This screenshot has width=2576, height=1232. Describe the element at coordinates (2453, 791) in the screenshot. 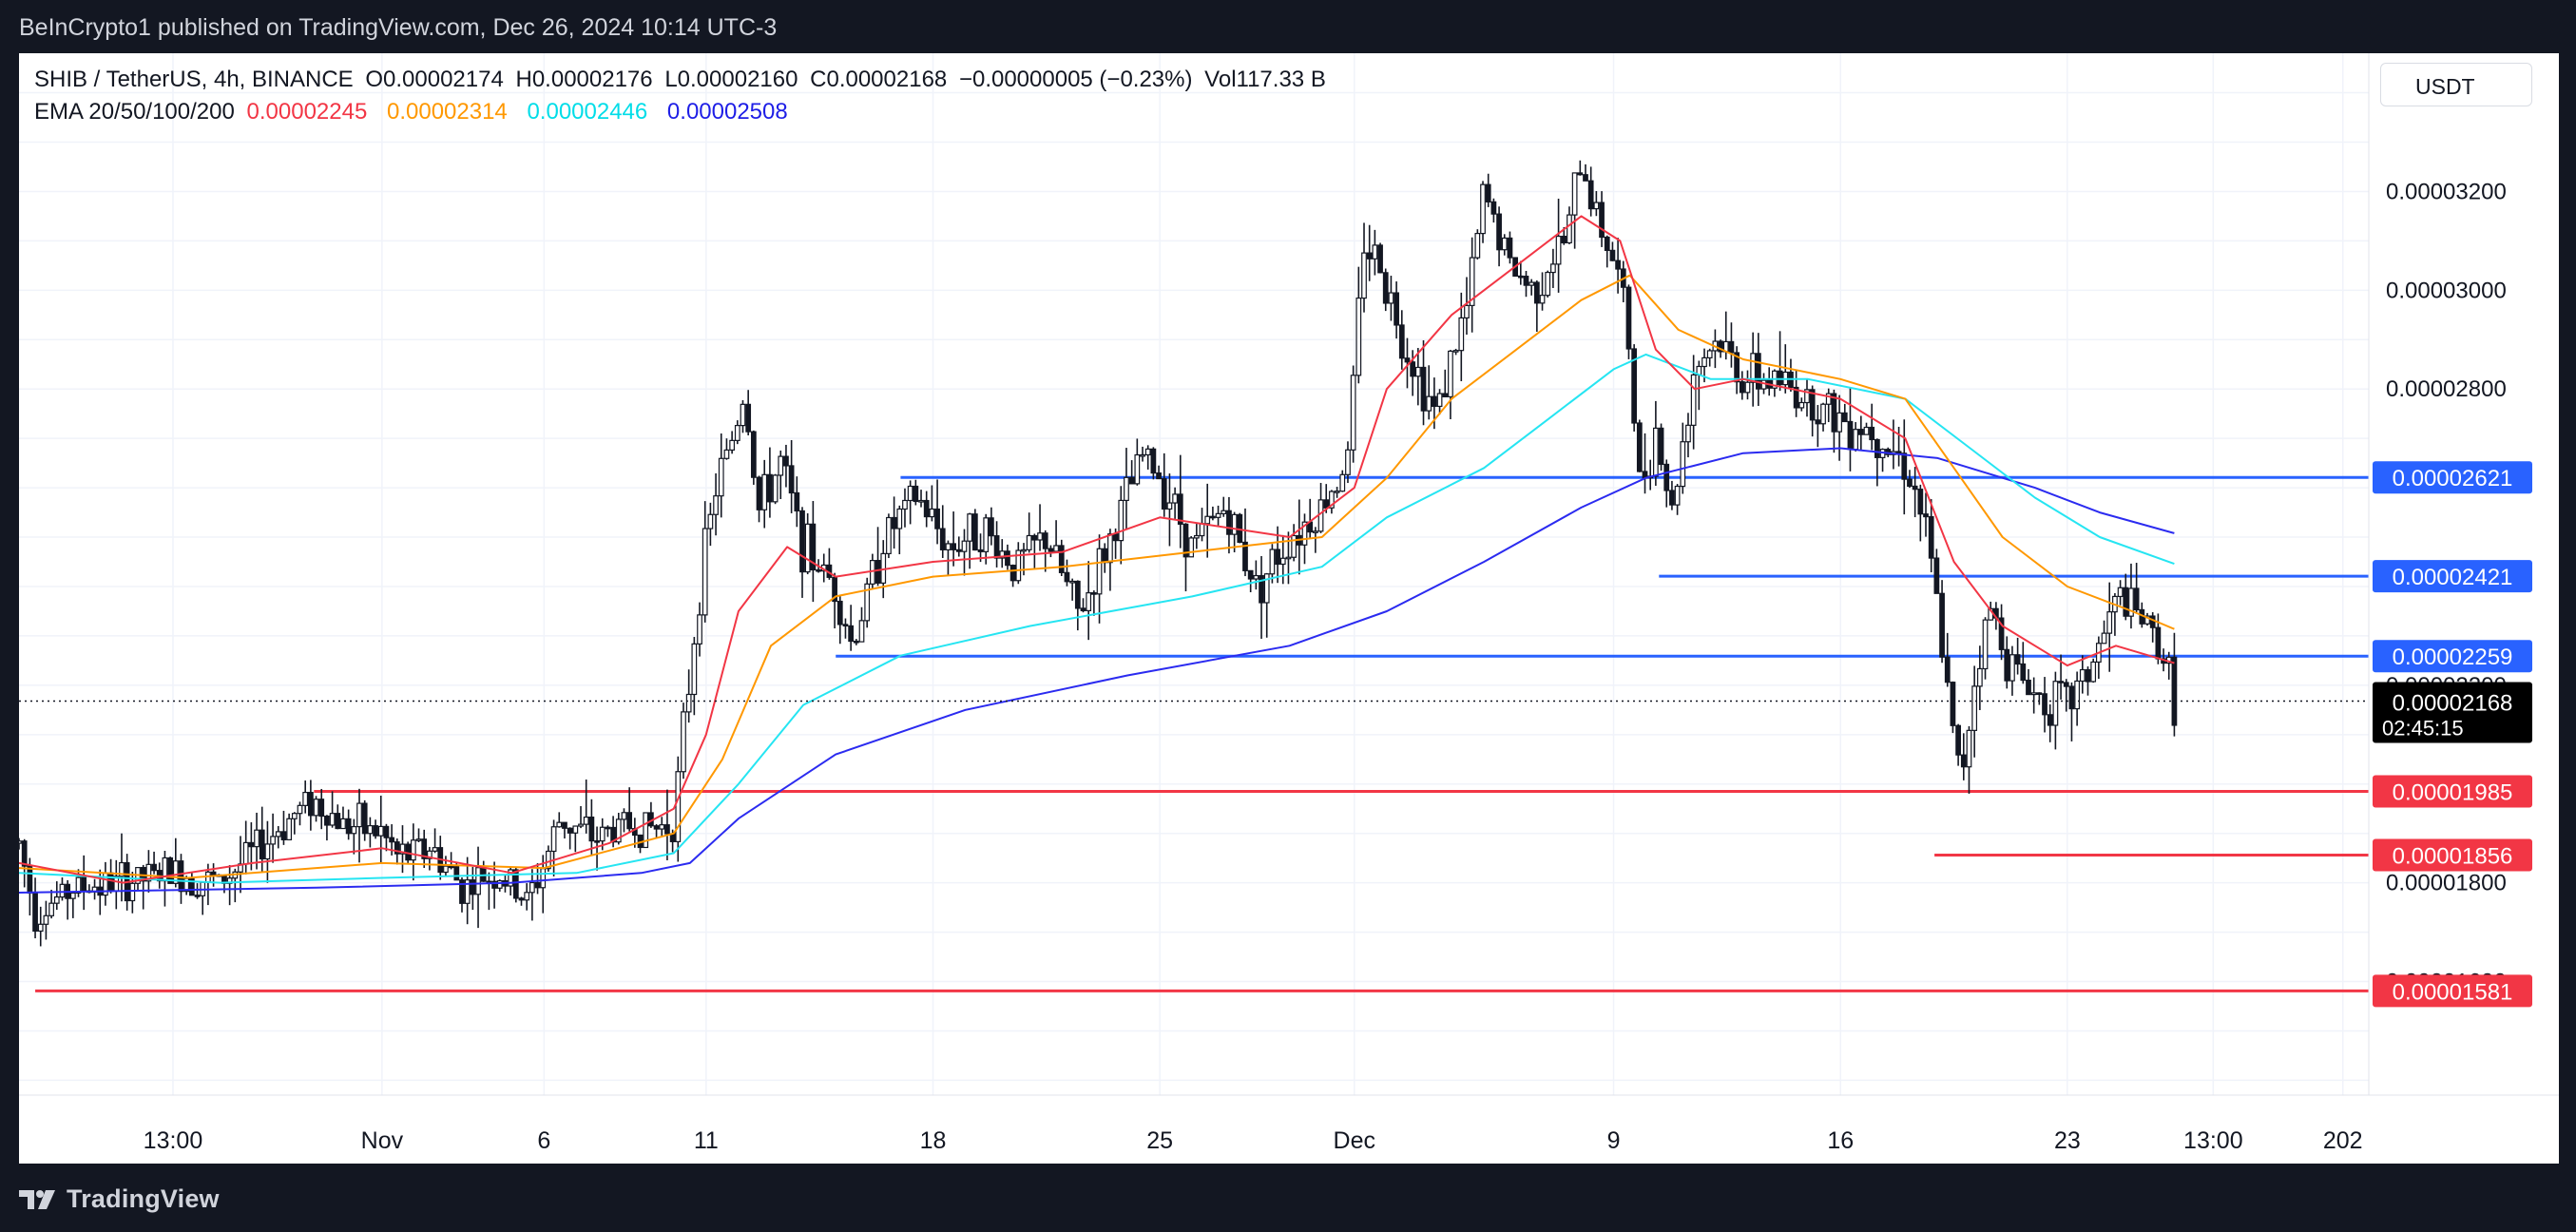

I see `badge-bg` at that location.